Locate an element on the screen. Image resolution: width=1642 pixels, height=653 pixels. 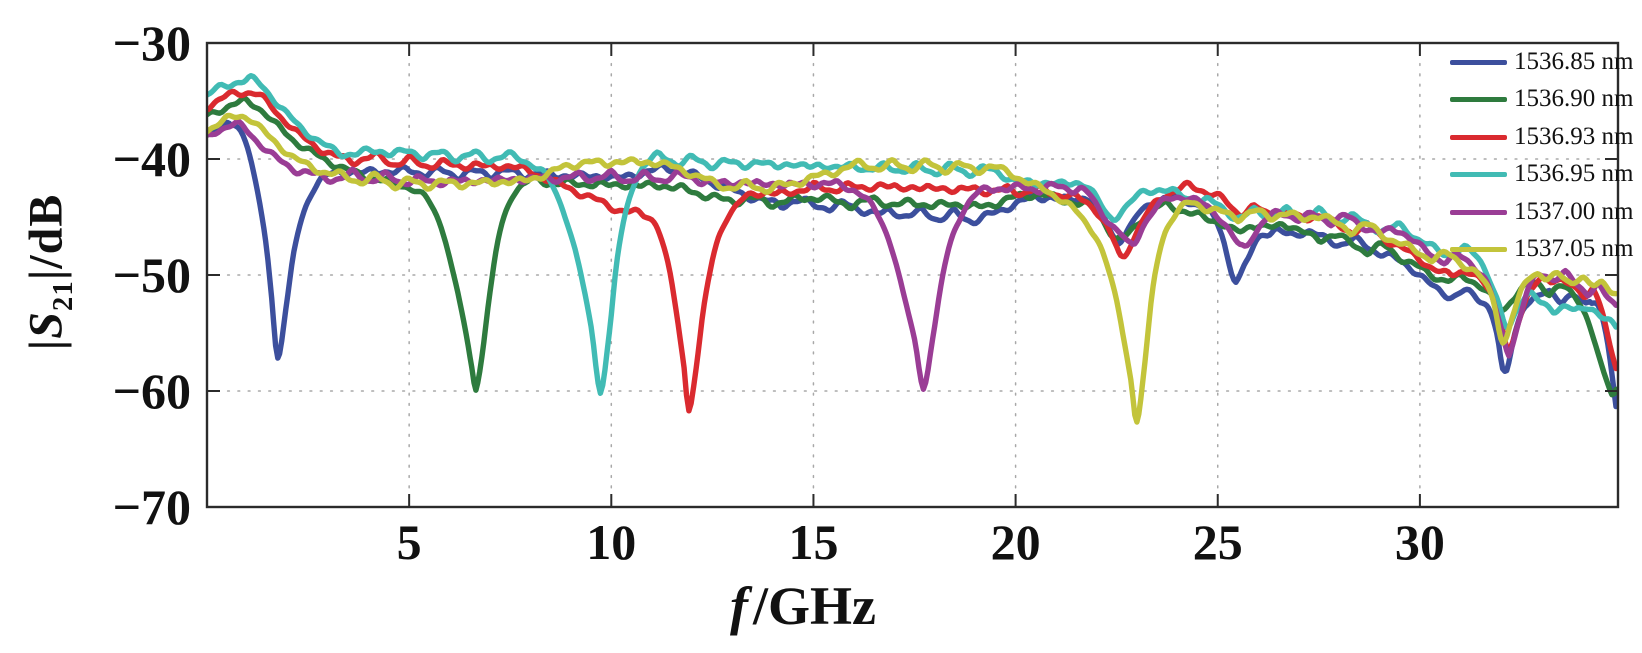
ylabel-close: |/dB is located at coordinates (46, 237).